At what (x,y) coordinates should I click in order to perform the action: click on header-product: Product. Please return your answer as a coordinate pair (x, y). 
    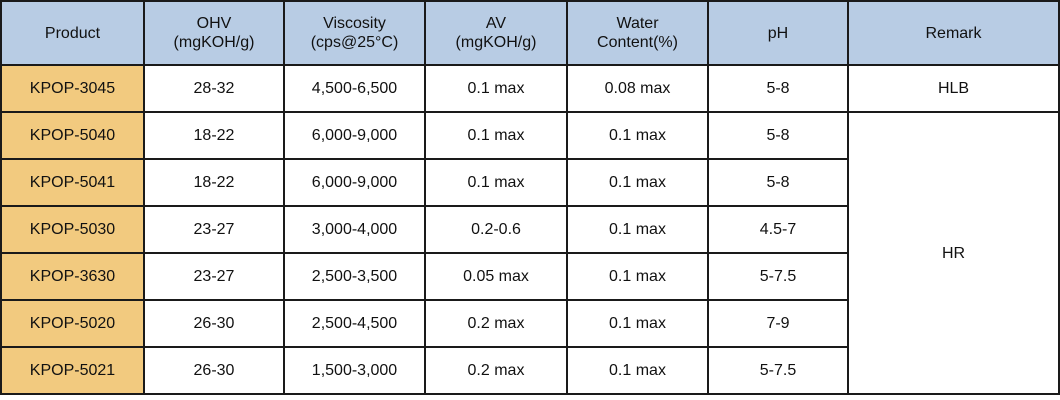
    Looking at the image, I should click on (72, 33).